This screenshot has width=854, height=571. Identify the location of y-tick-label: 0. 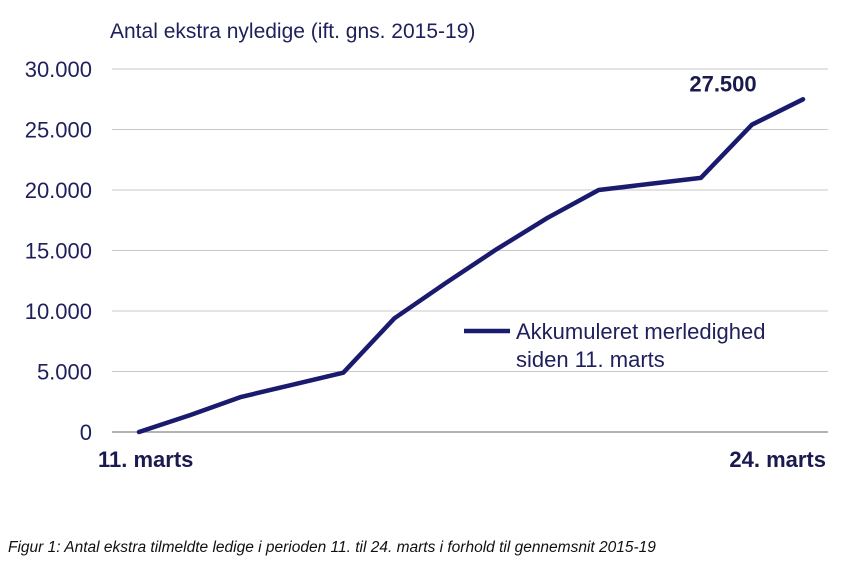
(86, 432).